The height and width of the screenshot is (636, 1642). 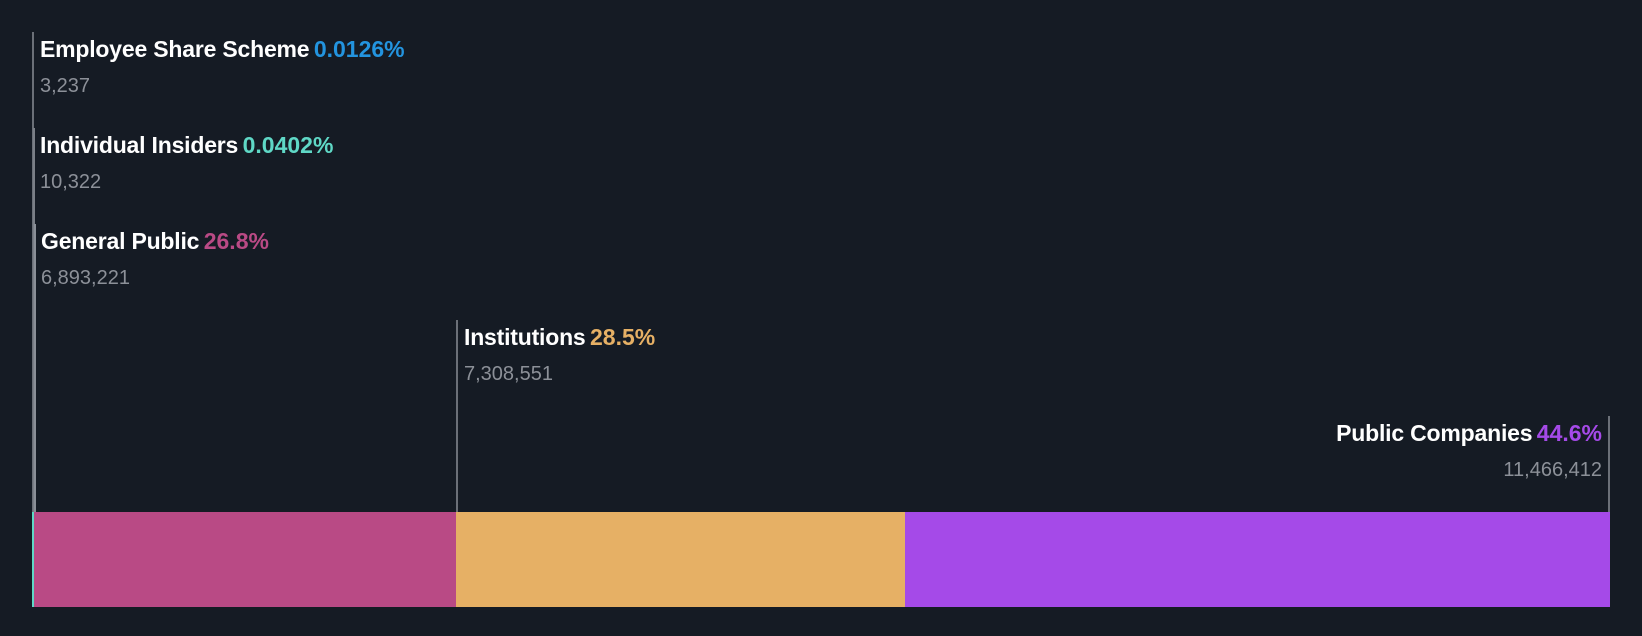 I want to click on leader-line-public-companies, so click(x=1609, y=464).